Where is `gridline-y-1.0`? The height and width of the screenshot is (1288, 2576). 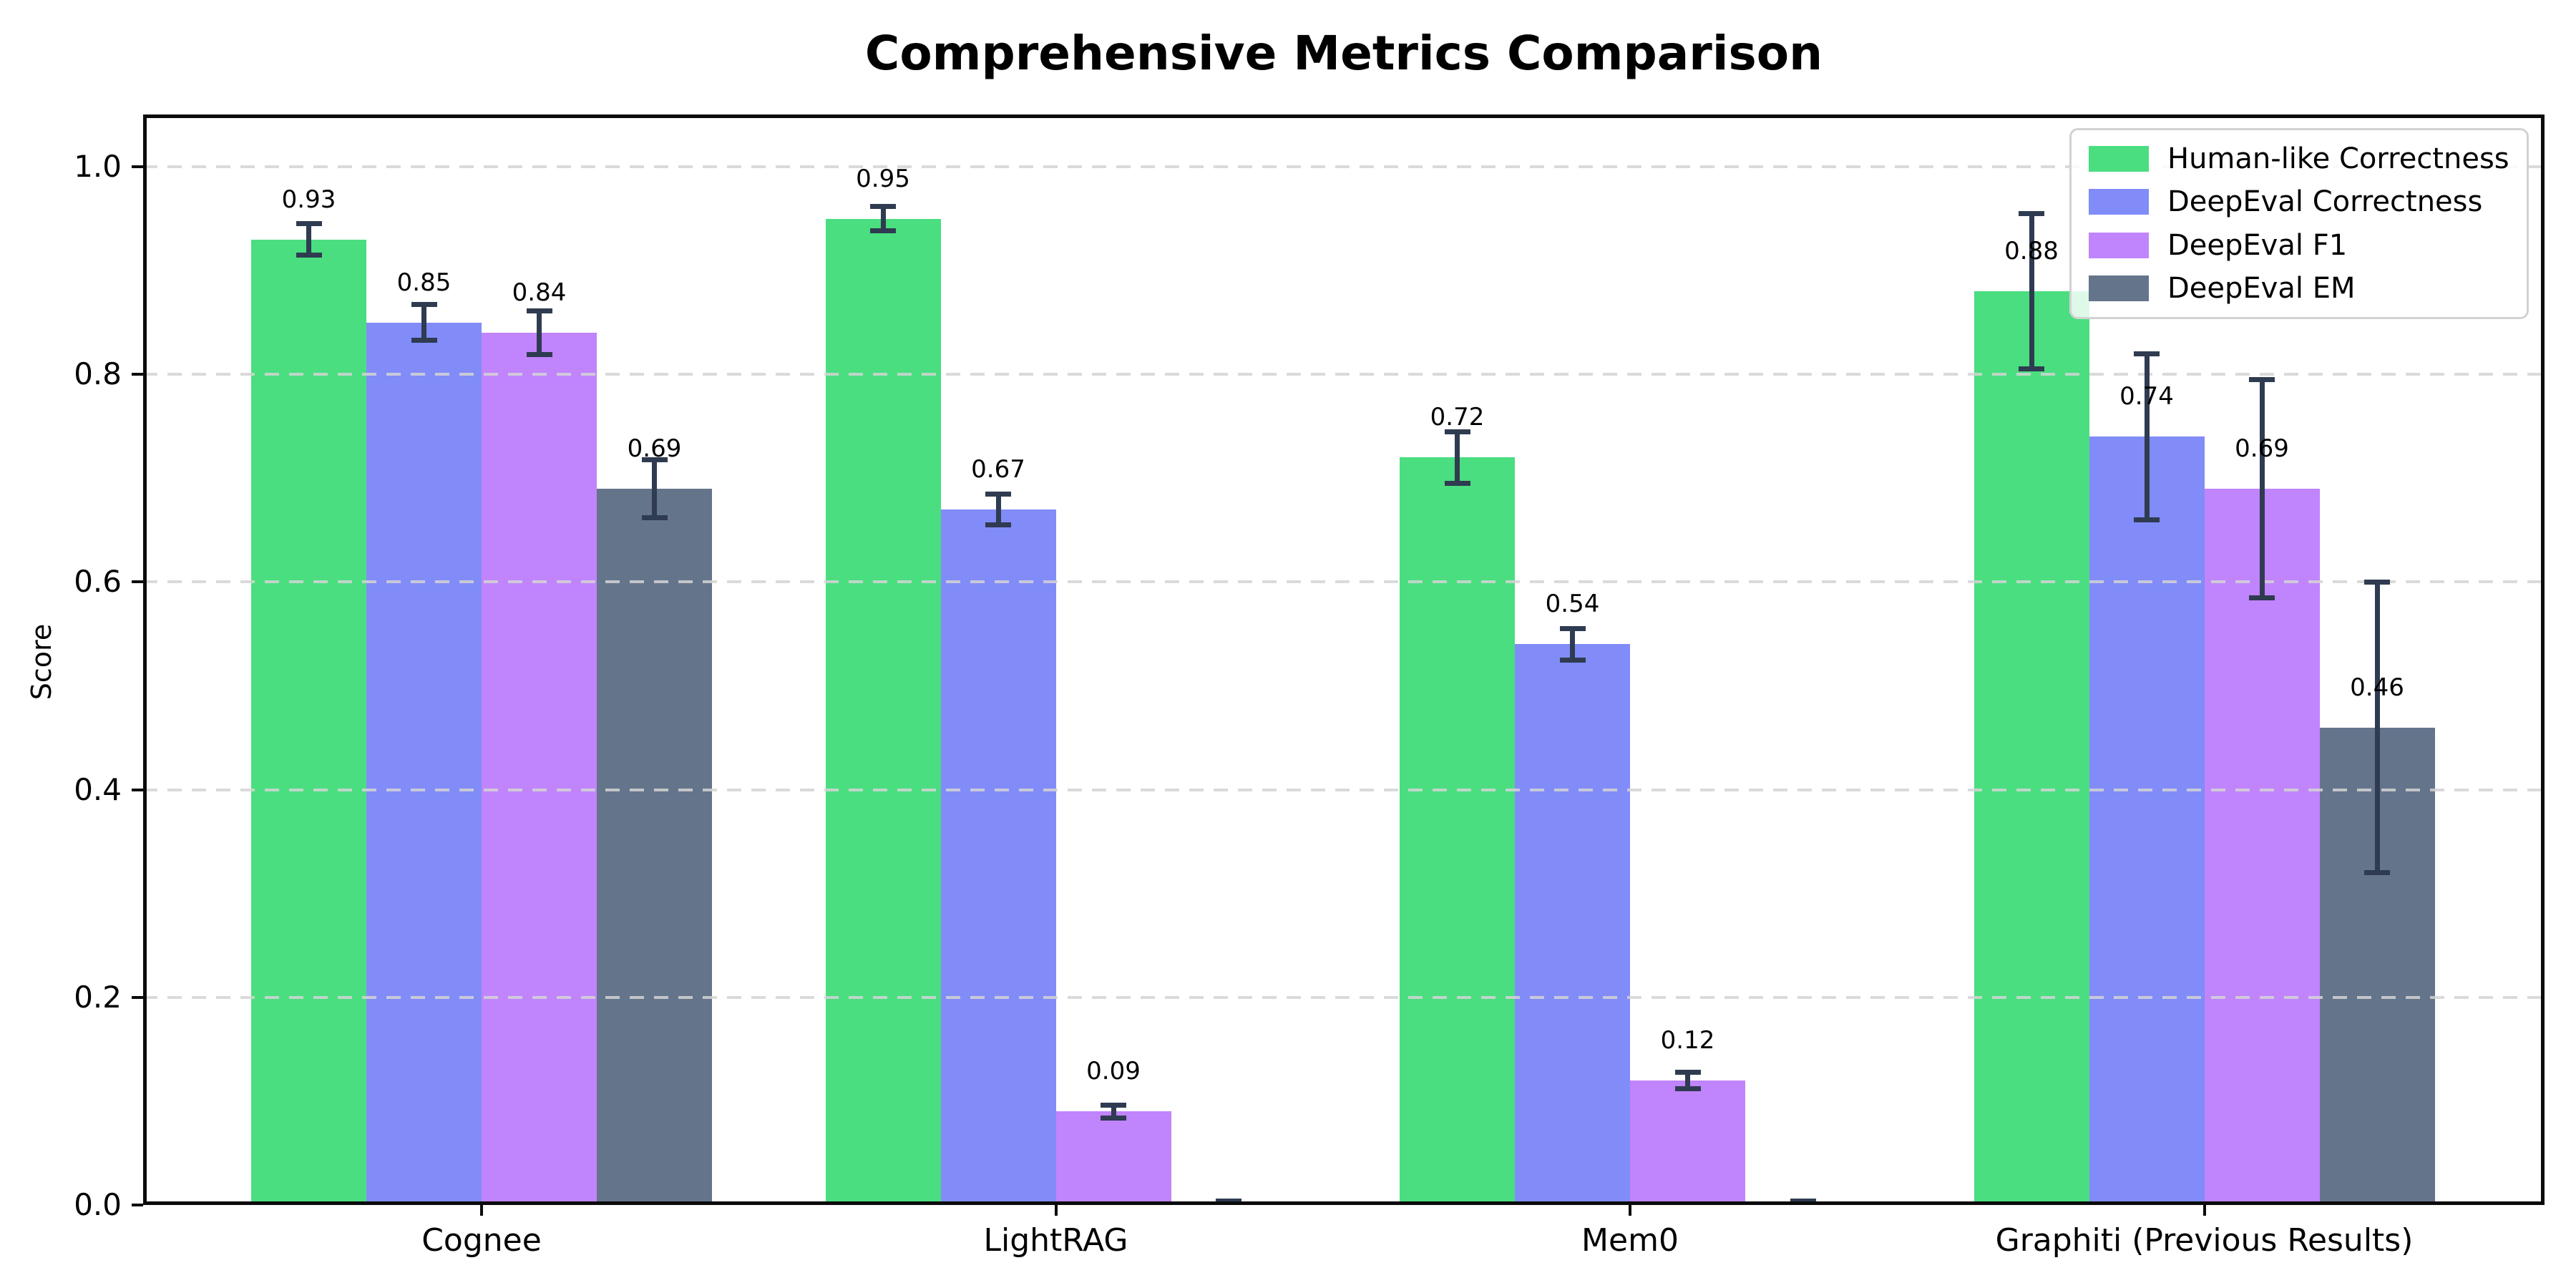 gridline-y-1.0 is located at coordinates (1344, 166).